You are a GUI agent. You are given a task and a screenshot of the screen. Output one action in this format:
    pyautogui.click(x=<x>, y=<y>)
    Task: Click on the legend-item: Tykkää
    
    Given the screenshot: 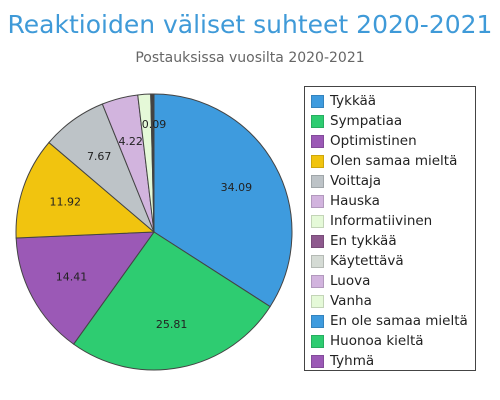 What is the action you would take?
    pyautogui.click(x=393, y=101)
    